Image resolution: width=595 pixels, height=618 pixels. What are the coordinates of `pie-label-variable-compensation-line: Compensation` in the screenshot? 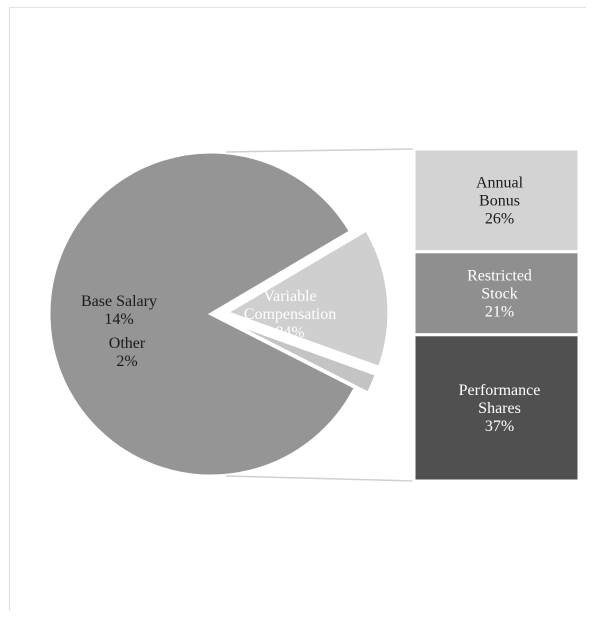 It's located at (290, 314).